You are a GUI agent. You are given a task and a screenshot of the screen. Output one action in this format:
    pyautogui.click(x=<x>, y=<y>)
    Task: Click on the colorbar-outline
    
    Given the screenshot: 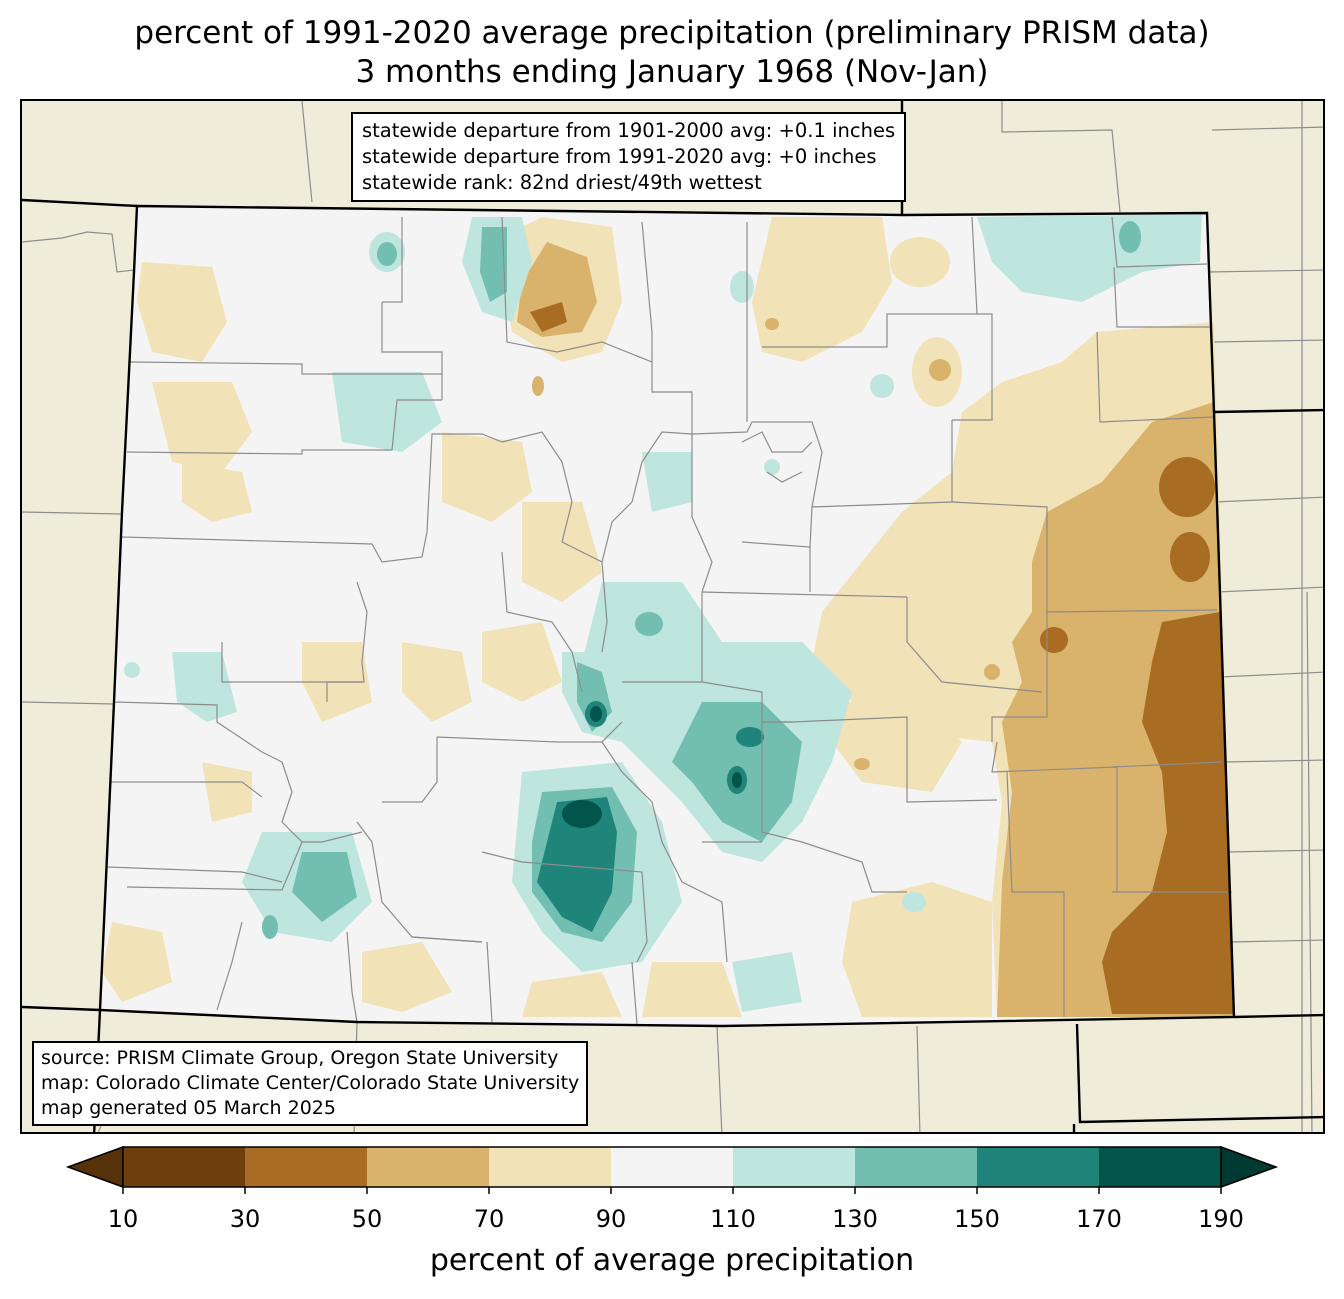 What is the action you would take?
    pyautogui.click(x=672, y=1167)
    